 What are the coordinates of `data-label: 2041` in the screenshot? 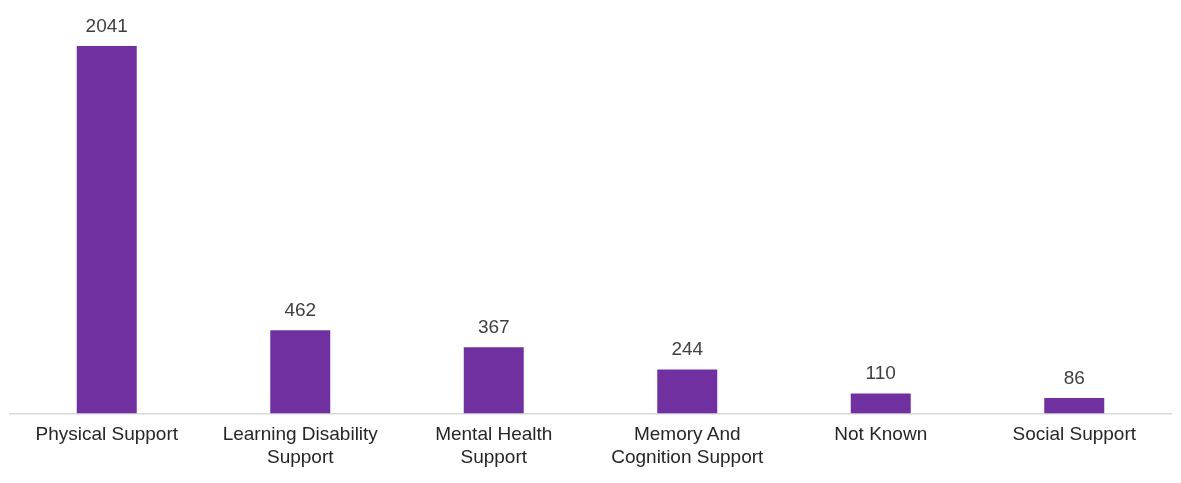 It's located at (106, 25).